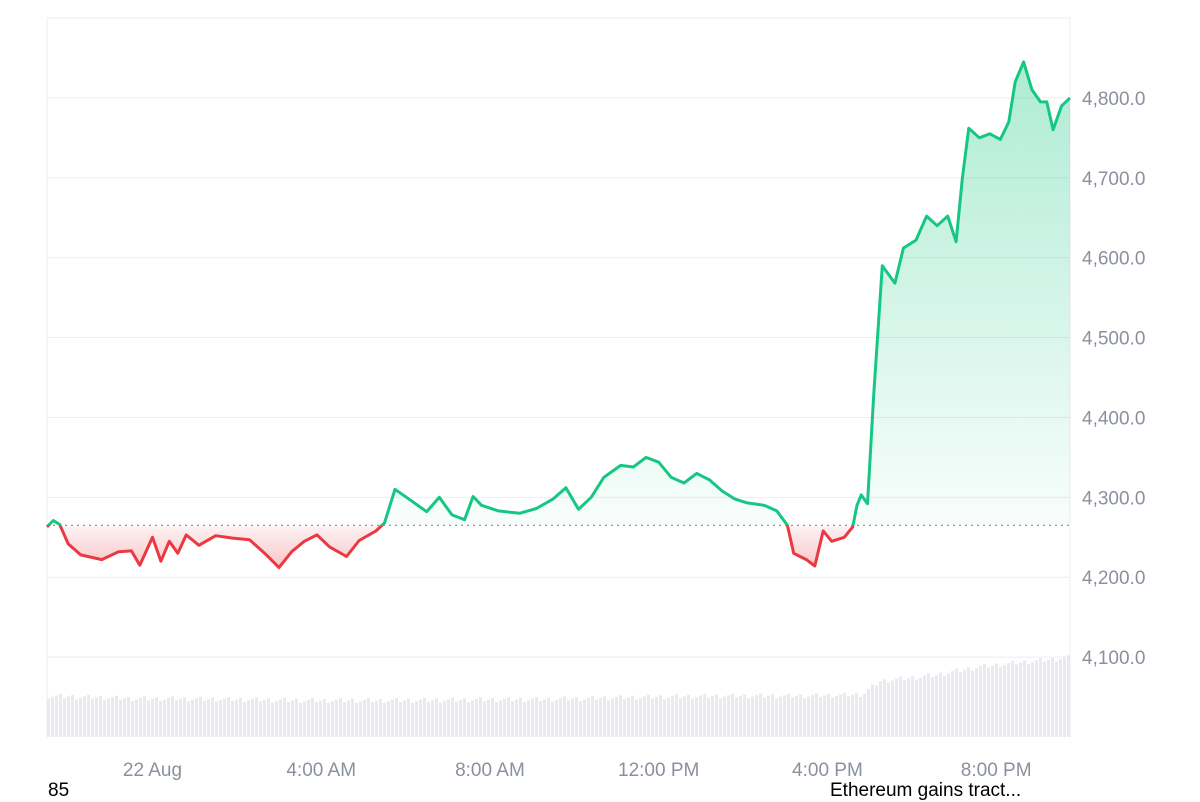 The width and height of the screenshot is (1200, 802). Describe the element at coordinates (152, 770) in the screenshot. I see `x-tick-label: 22 Aug` at that location.